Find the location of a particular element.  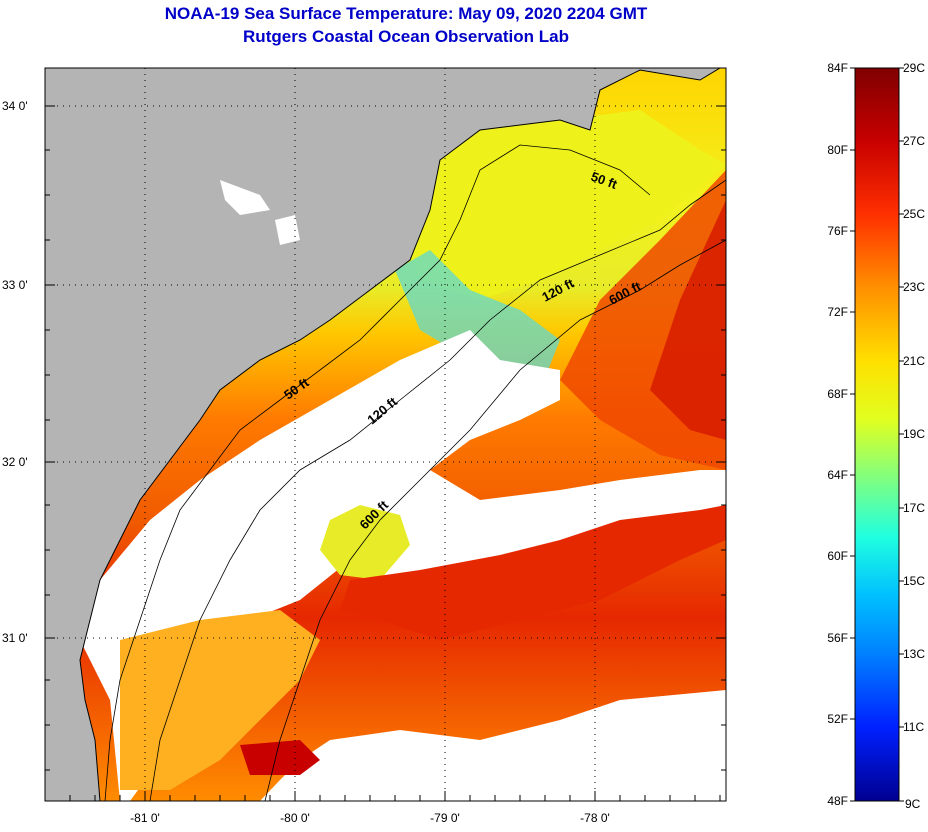

colorbar-f-label: 84F is located at coordinates (837, 68).